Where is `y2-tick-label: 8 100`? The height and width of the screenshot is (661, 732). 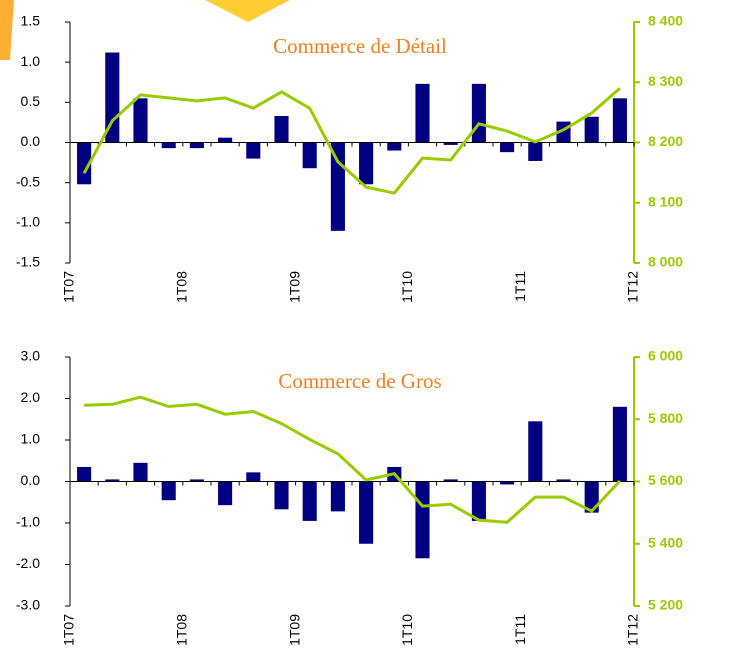
y2-tick-label: 8 100 is located at coordinates (665, 201).